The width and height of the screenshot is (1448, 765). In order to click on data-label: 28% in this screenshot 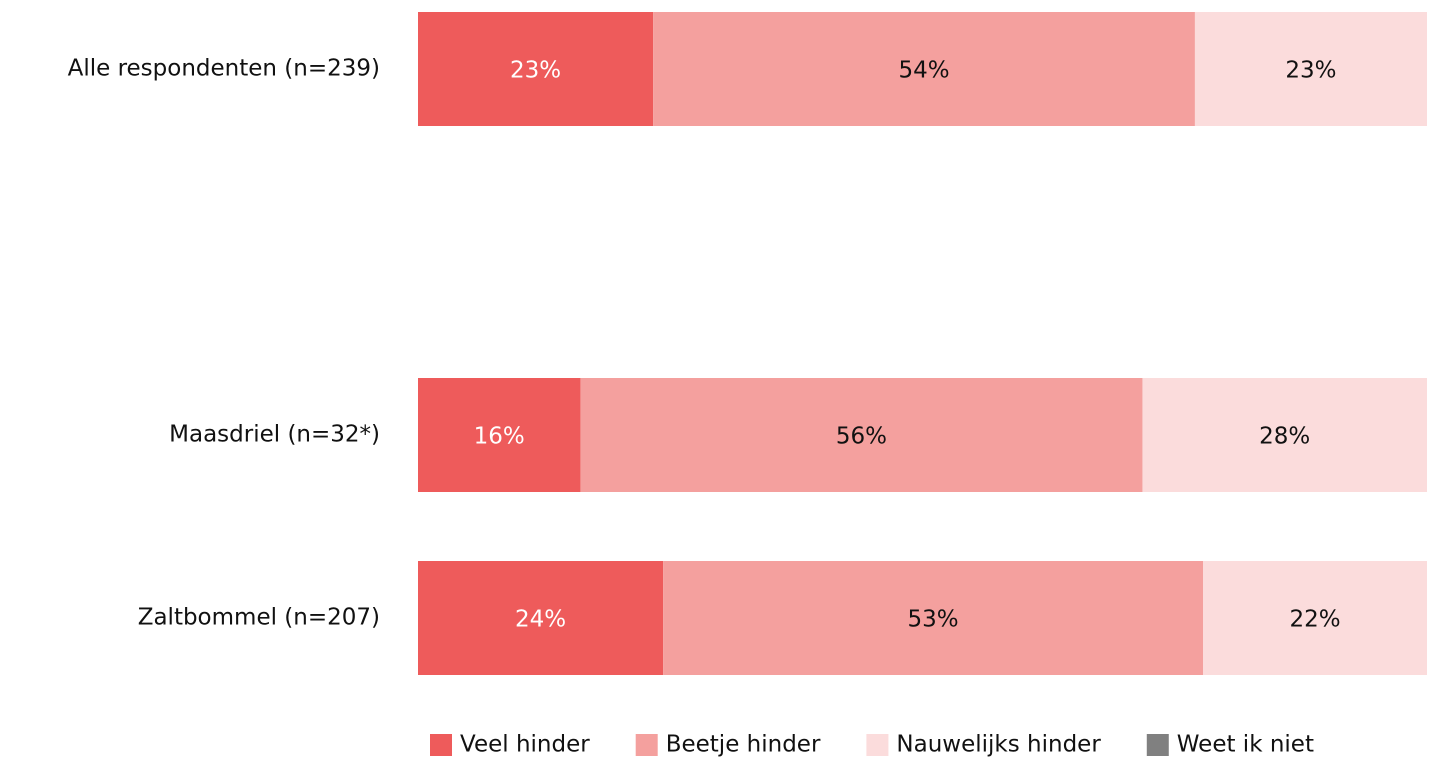, I will do `click(1284, 437)`.